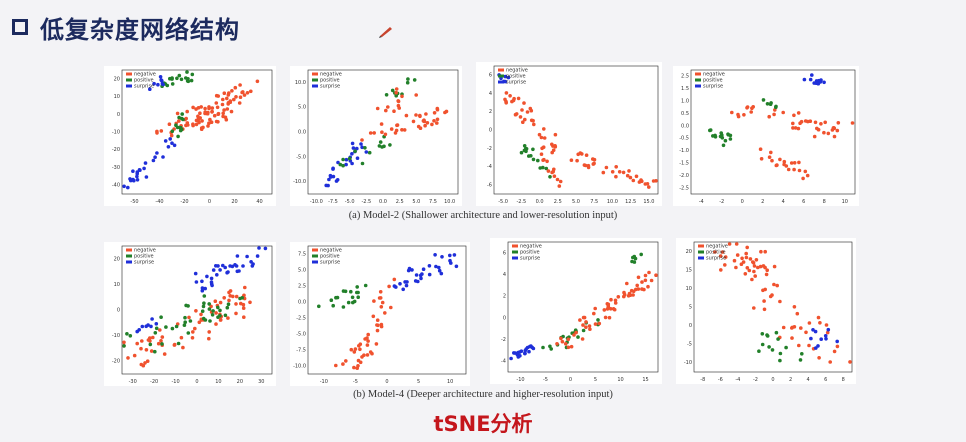  Describe the element at coordinates (116, 133) in the screenshot. I see `y-tick-label: -10` at that location.